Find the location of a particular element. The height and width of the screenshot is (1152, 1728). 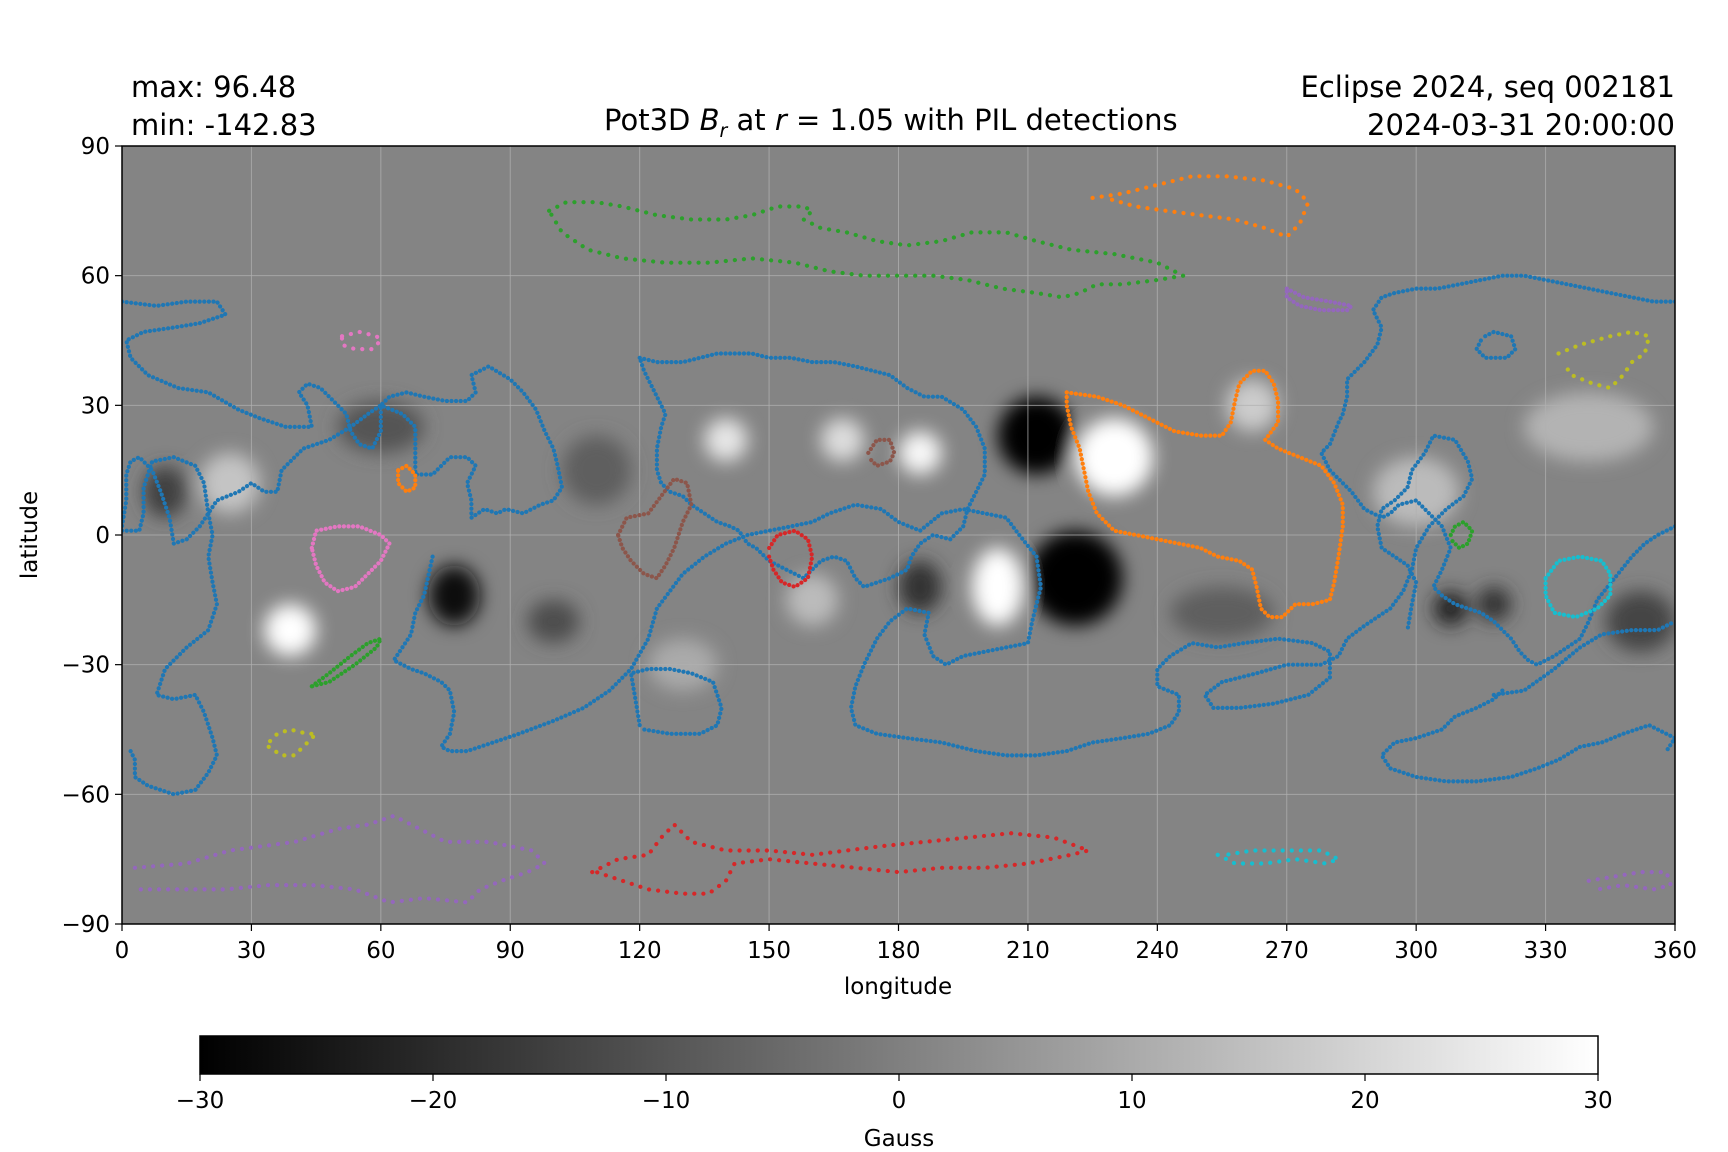

title-suffix: = 1.05 with PIL detections is located at coordinates (982, 120).